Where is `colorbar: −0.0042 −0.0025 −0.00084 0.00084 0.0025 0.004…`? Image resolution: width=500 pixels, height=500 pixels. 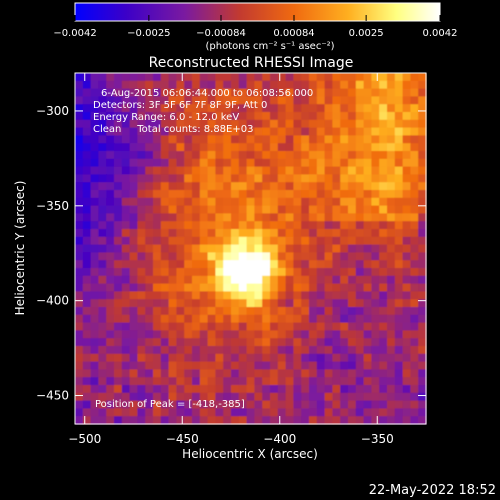 colorbar: −0.0042 −0.0025 −0.00084 0.00084 0.0025 0.004… is located at coordinates (255, 27).